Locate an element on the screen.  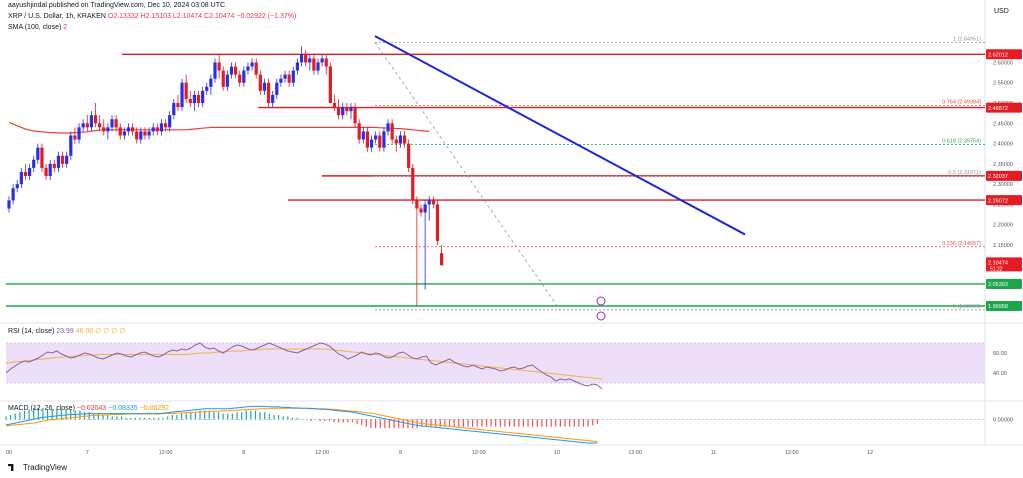
x-tick-label: 7 is located at coordinates (87, 453).